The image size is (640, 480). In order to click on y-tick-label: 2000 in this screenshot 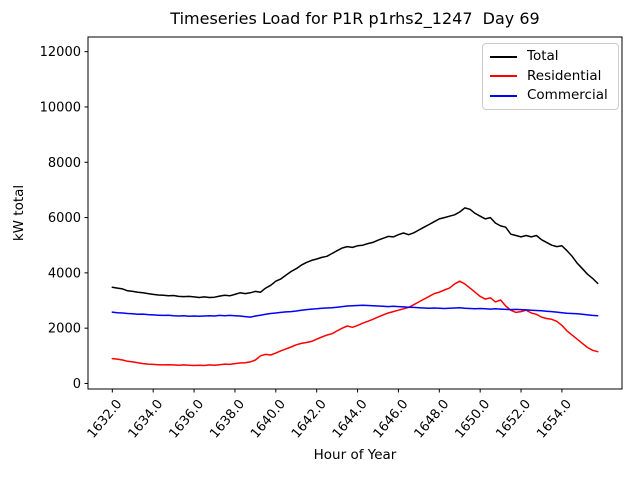, I will do `click(64, 329)`.